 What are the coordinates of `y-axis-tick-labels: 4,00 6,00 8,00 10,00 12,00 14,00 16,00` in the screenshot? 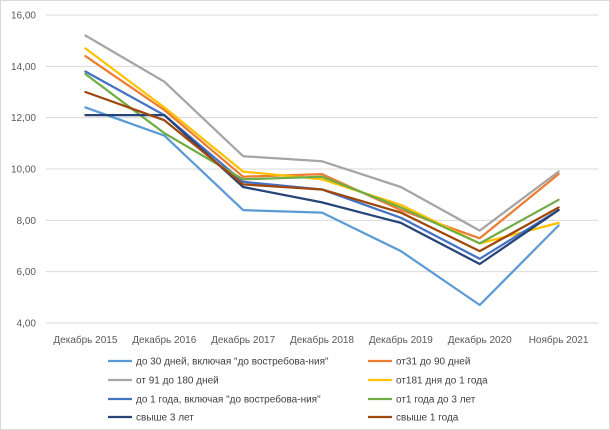 It's located at (23, 170).